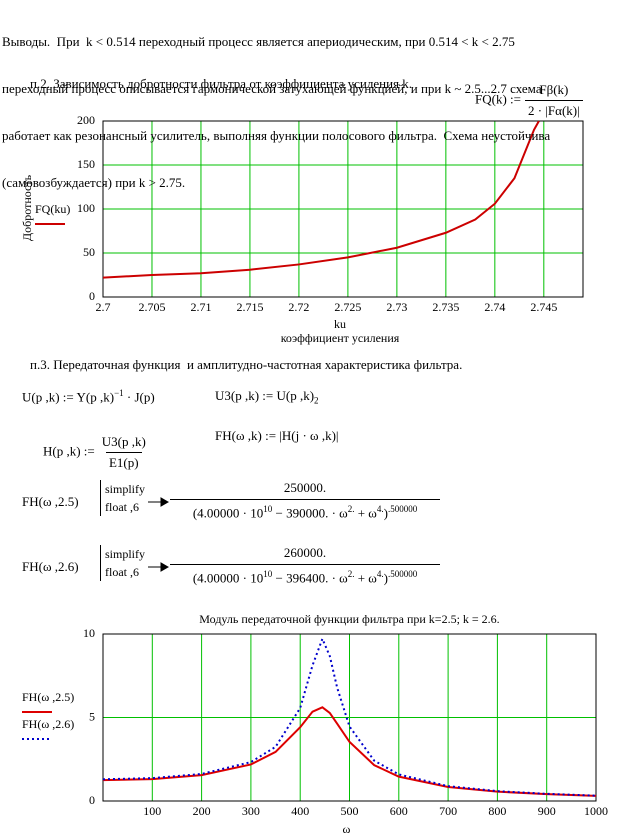 This screenshot has height=838, width=638. I want to click on formula-text: − 396400. · ω, so click(310, 578).